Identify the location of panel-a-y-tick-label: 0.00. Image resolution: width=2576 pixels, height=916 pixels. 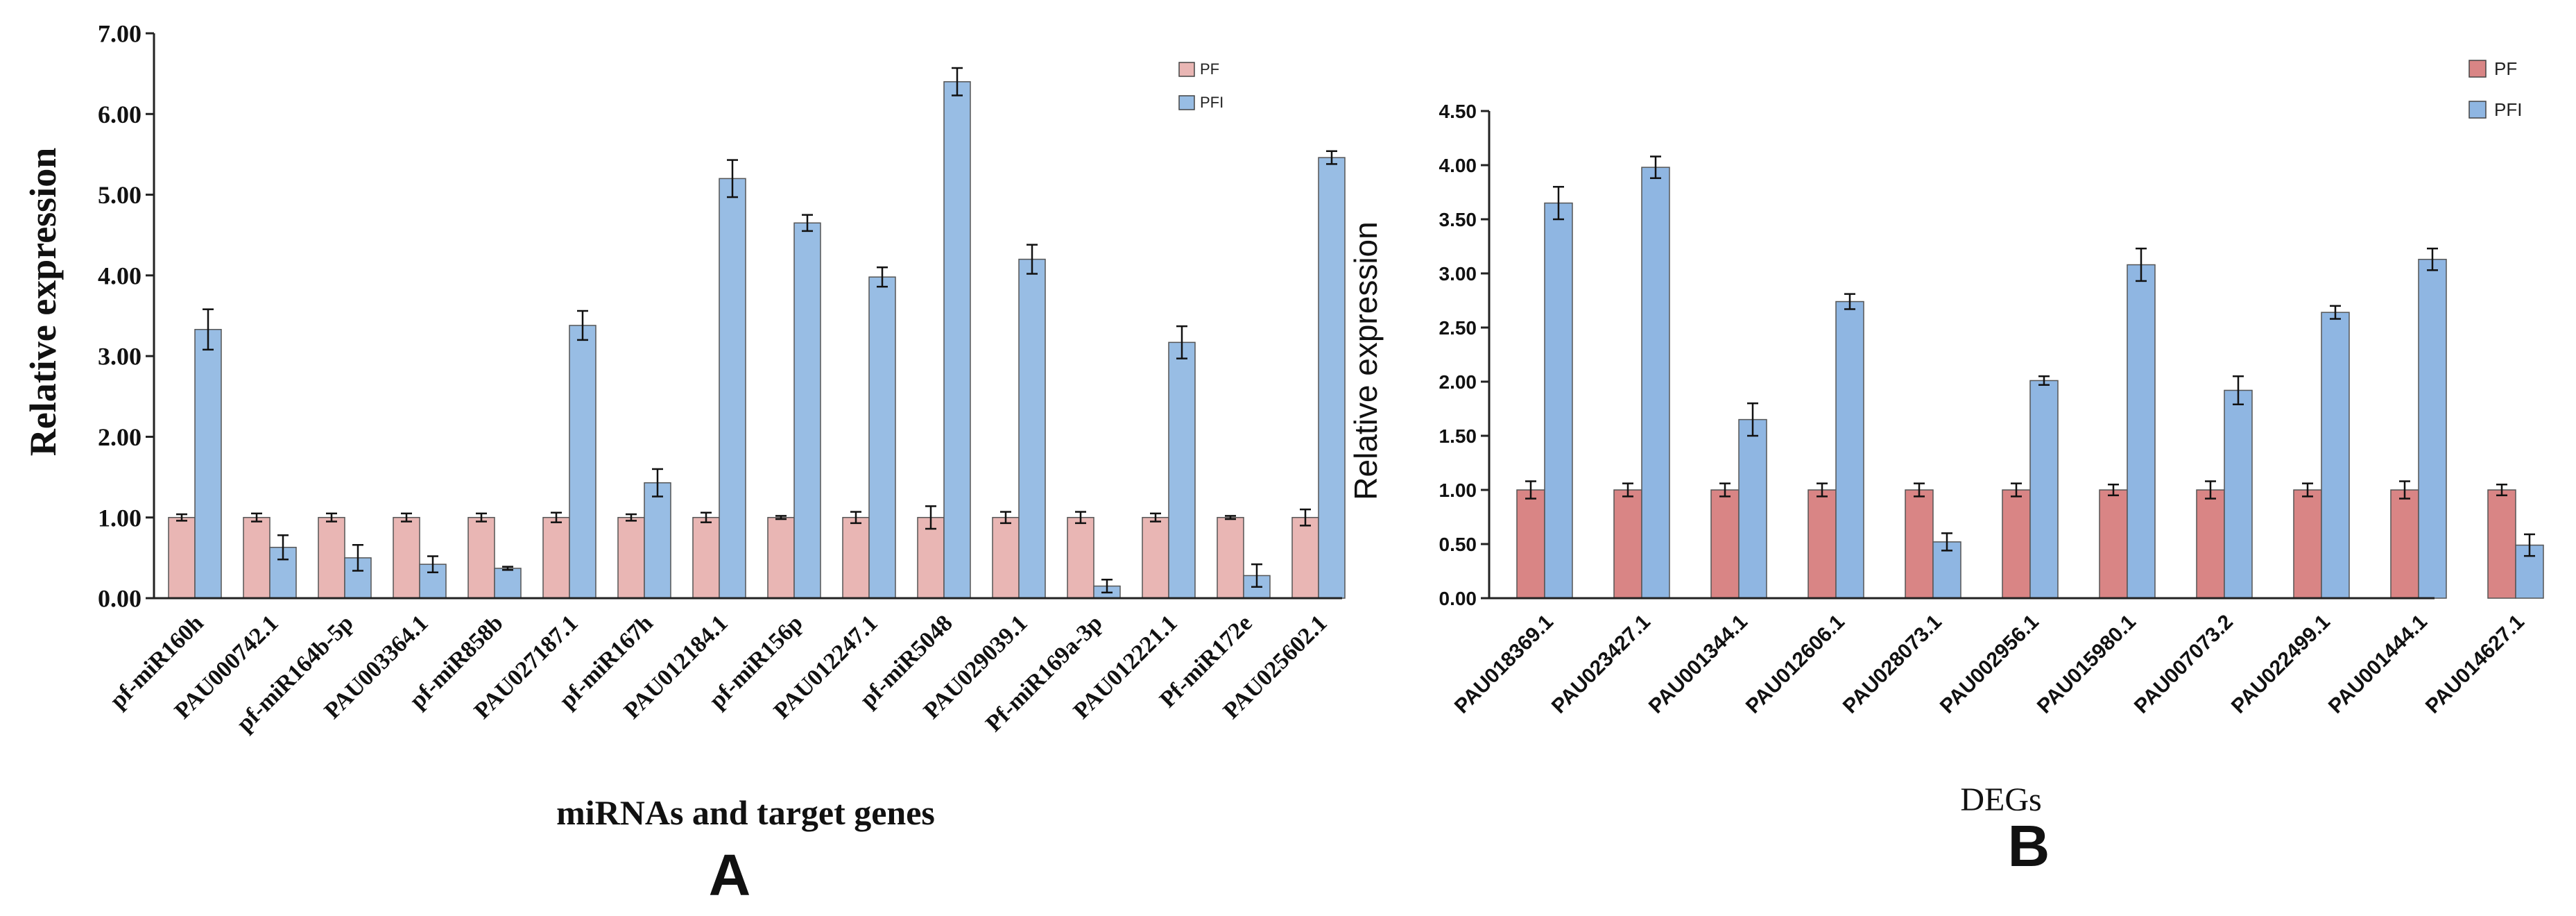
(119, 599).